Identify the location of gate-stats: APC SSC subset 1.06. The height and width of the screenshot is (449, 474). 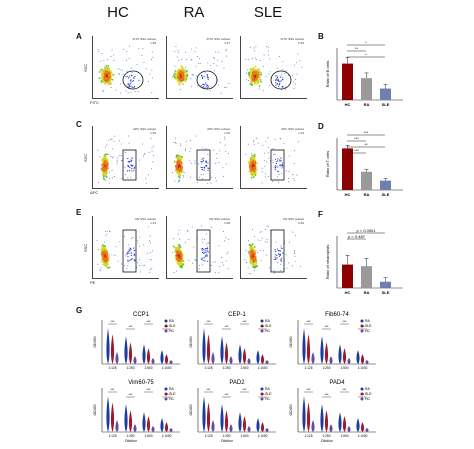
(218, 131).